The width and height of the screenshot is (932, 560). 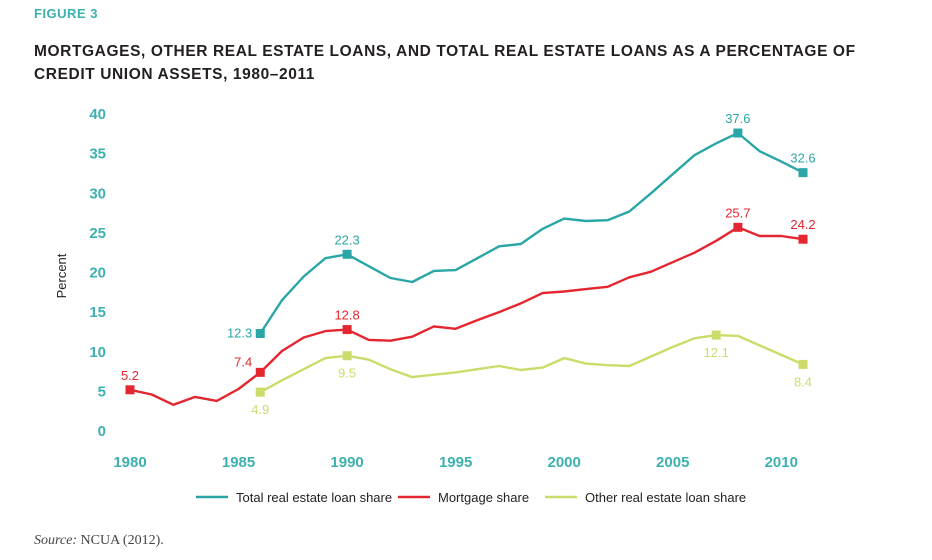 I want to click on other-data-label: 9.5, so click(x=347, y=373).